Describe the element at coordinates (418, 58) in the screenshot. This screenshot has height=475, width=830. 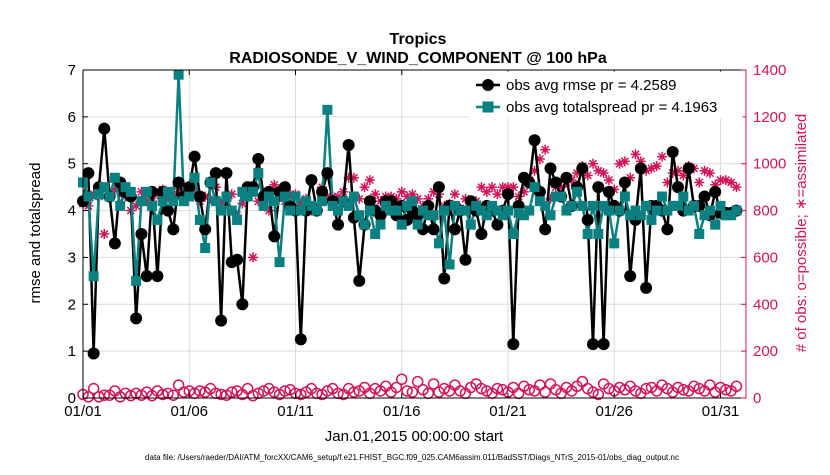
I see `chart-subtitle: RADIOSONDE_V_WIND_COMPONENT @ 100 hPa` at that location.